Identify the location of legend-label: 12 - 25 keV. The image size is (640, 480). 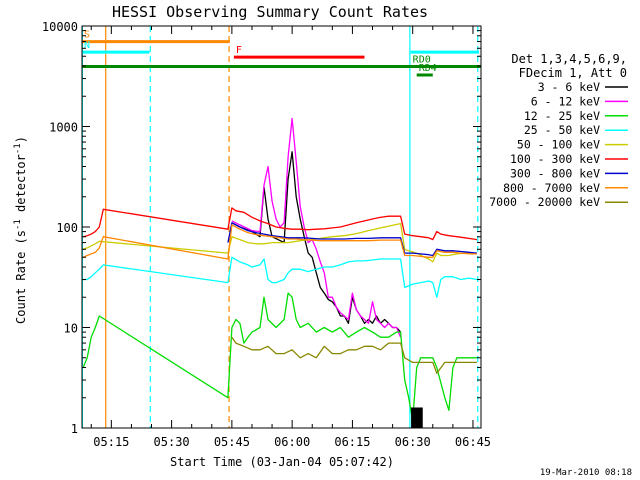
(562, 116).